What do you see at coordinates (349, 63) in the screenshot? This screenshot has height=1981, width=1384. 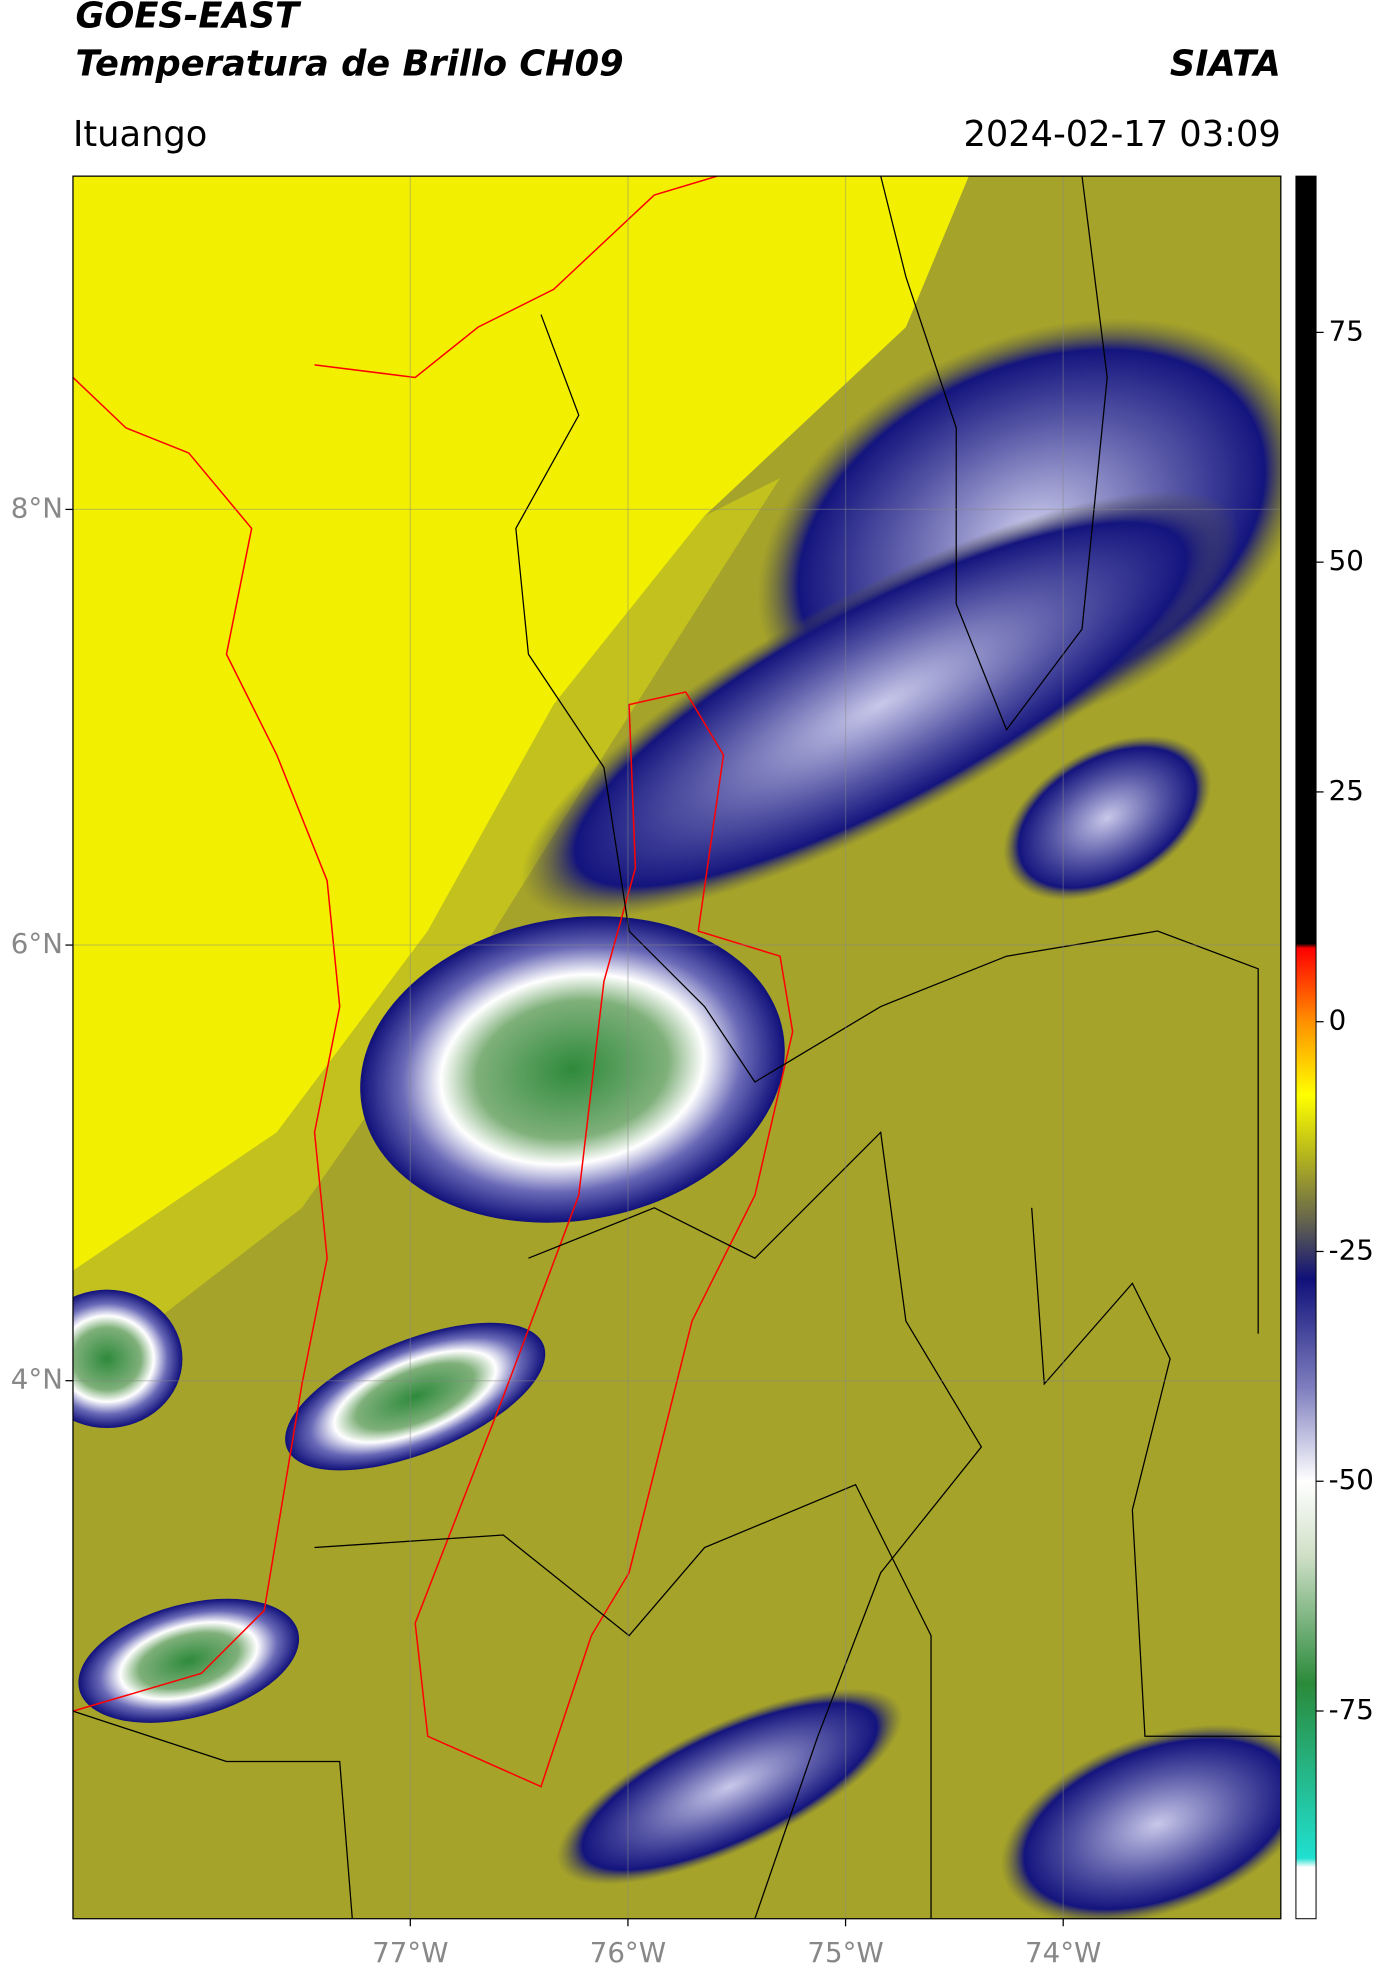 I see `subtitle: Temperatura de Brillo CH09` at bounding box center [349, 63].